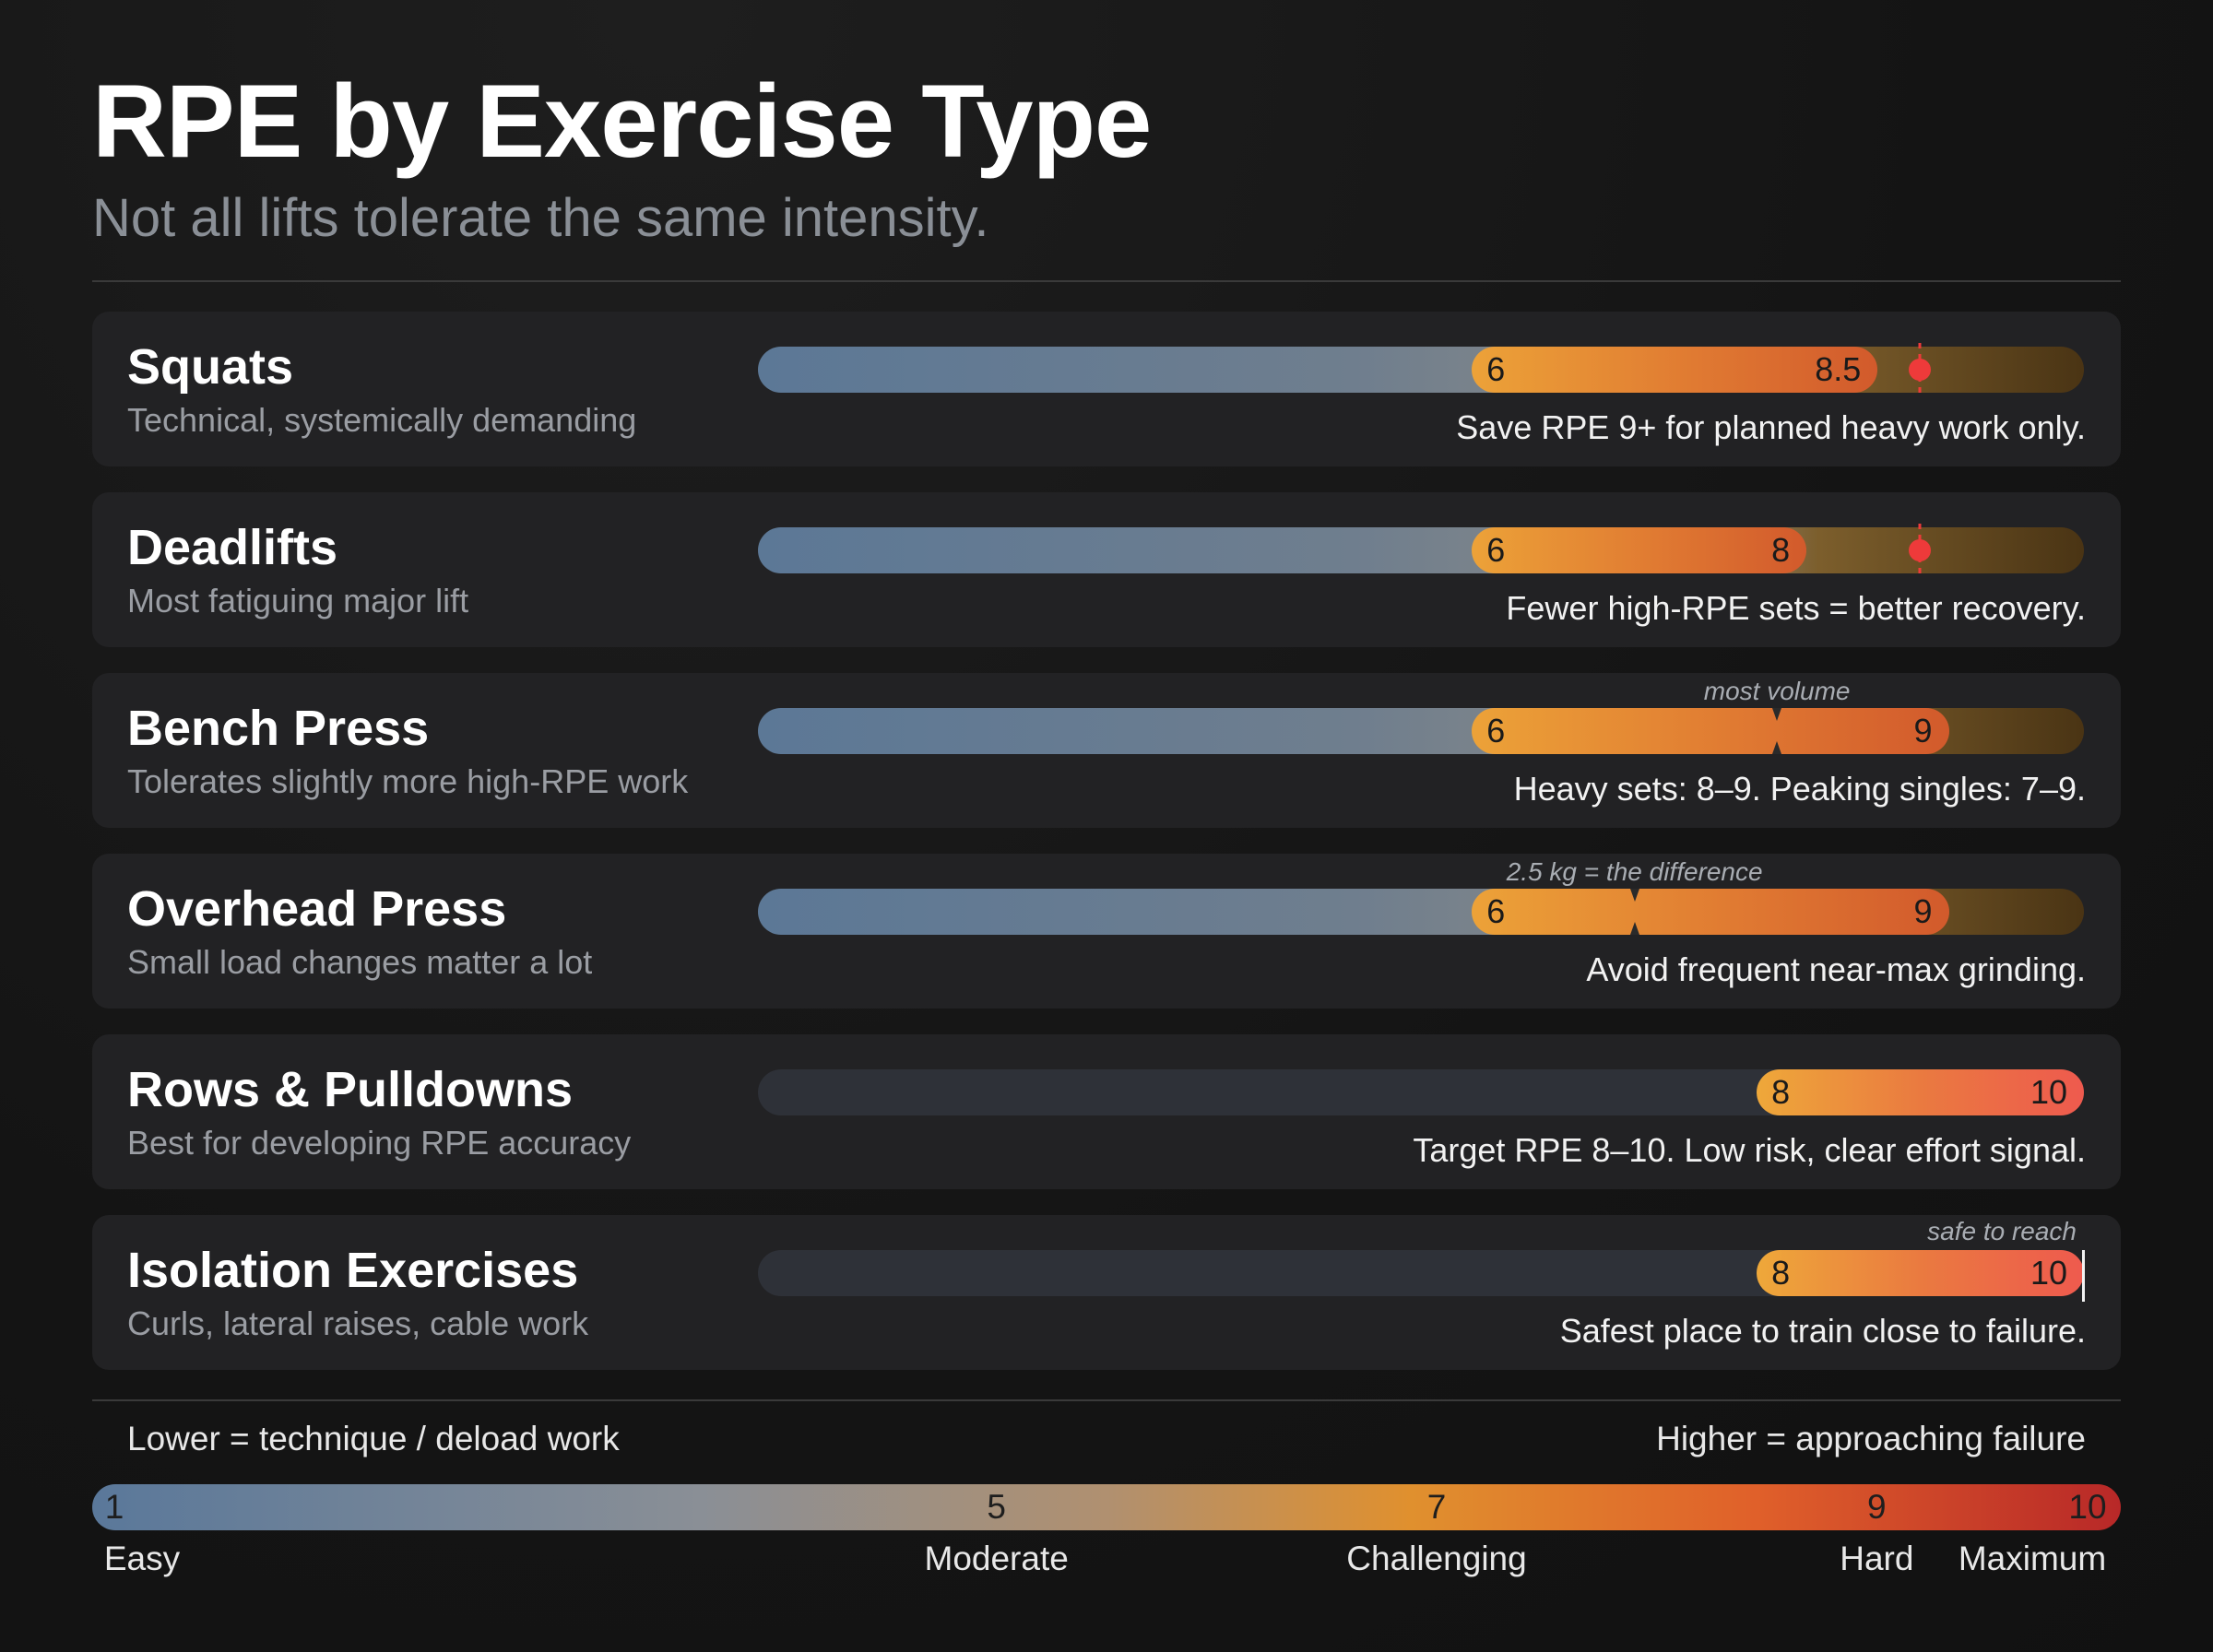  I want to click on exercise-name: Squats, so click(210, 367).